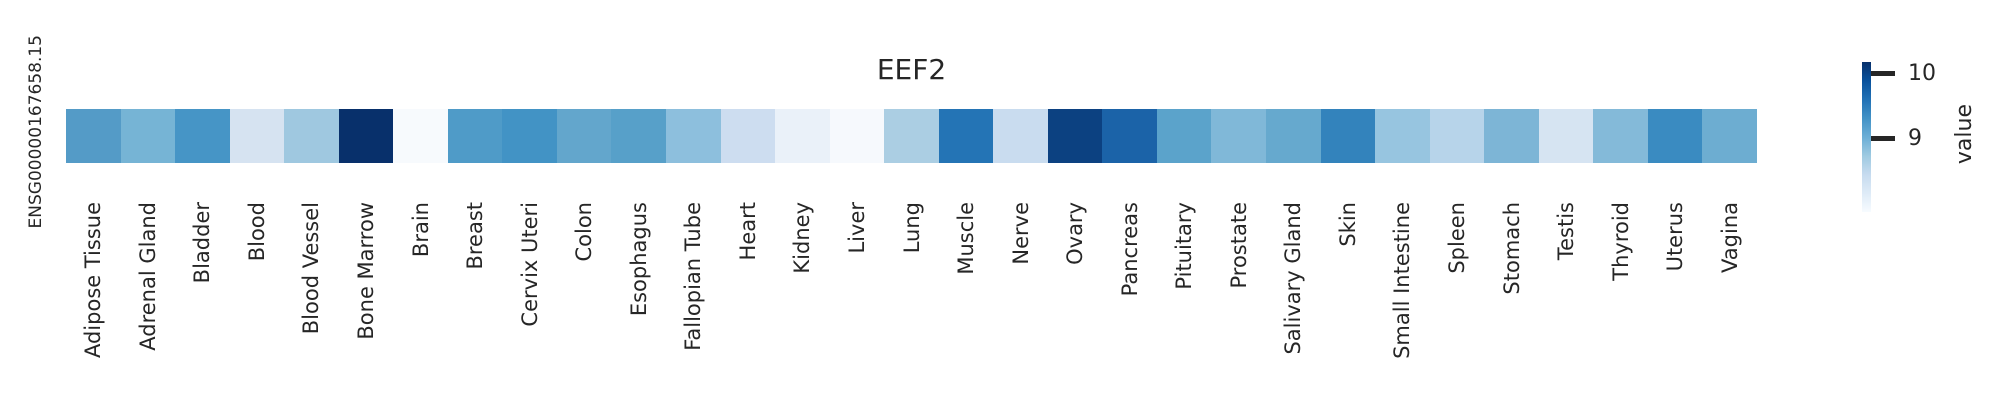 Image resolution: width=2009 pixels, height=404 pixels. What do you see at coordinates (1511, 248) in the screenshot?
I see `x-tick-label-stomach: Stomach` at bounding box center [1511, 248].